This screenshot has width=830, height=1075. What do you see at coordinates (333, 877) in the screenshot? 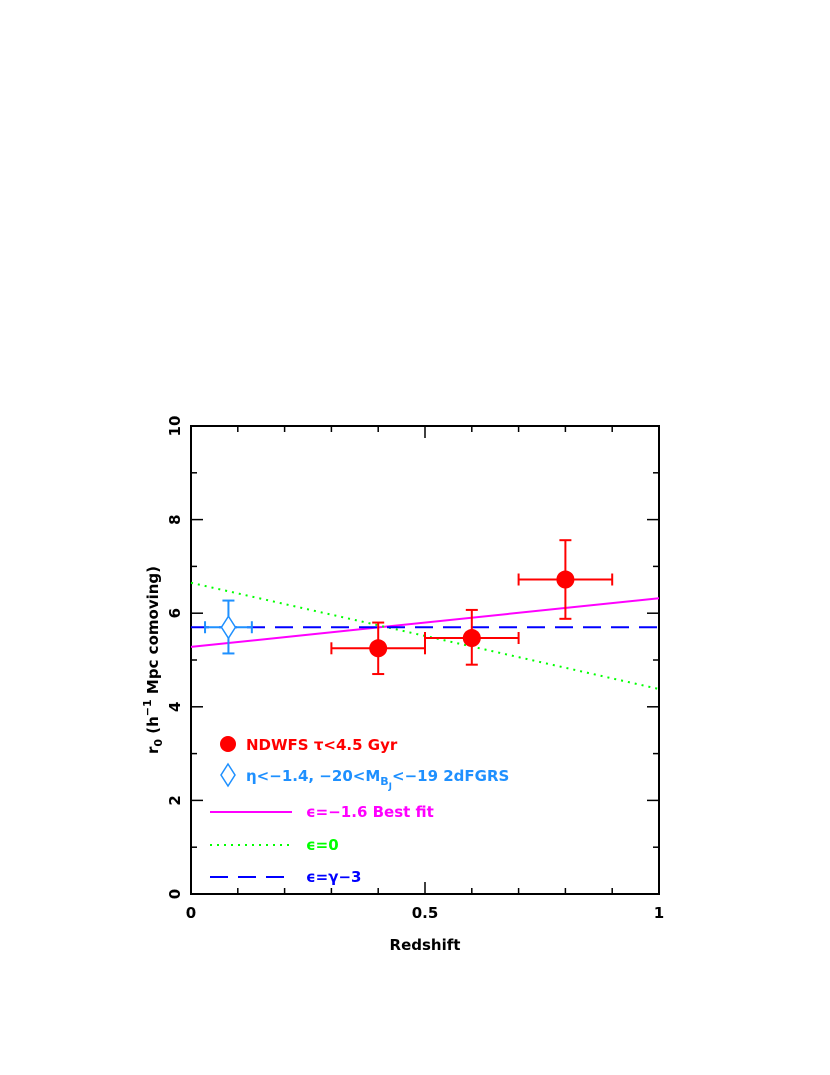
I see `legend-gamma-label: ϵ=γ−3` at bounding box center [333, 877].